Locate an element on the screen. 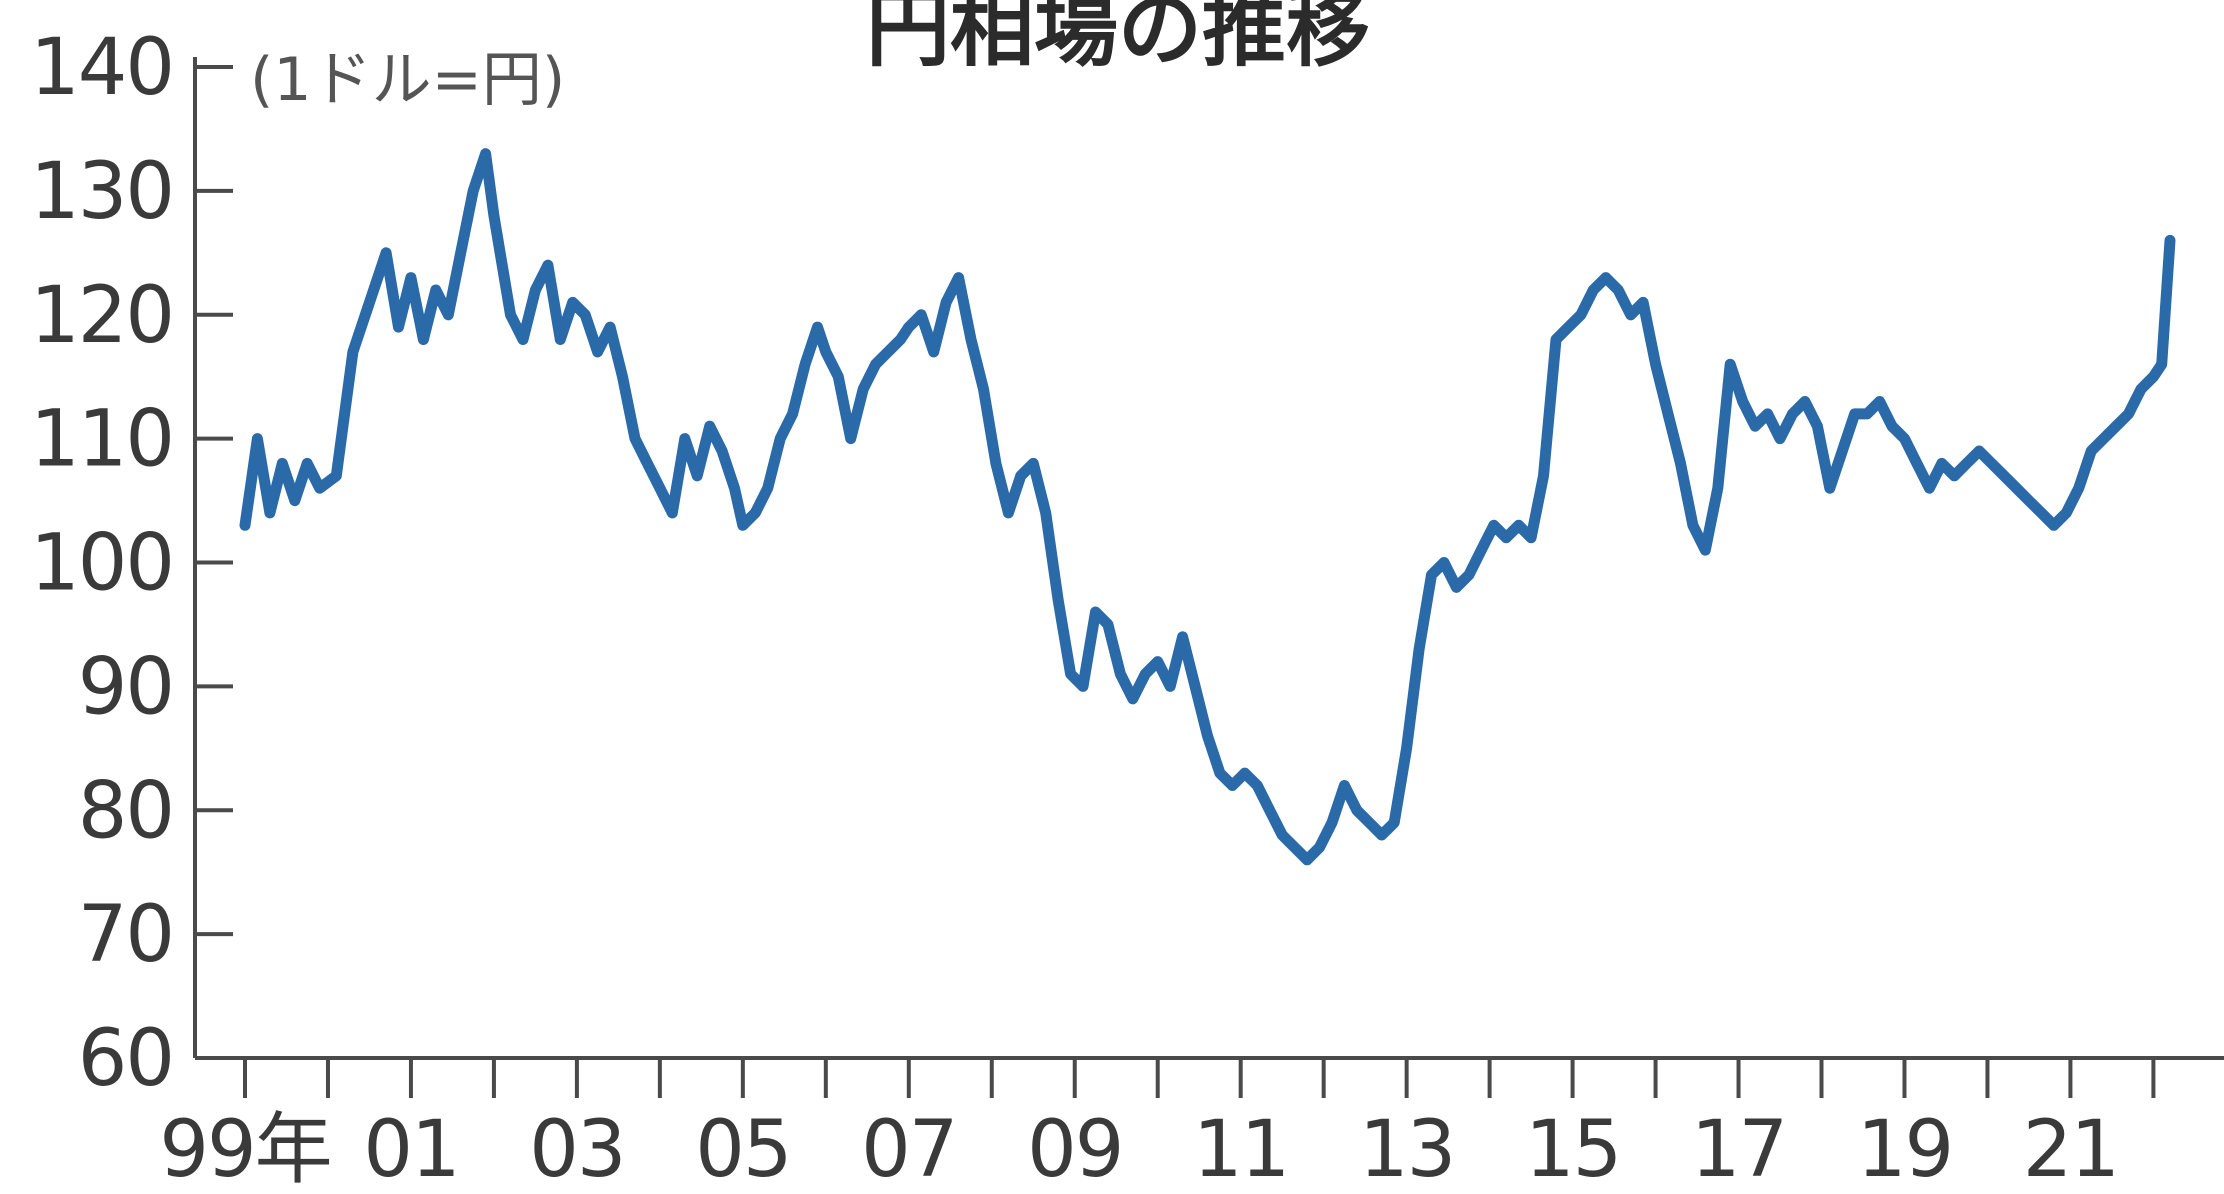 This screenshot has width=2224, height=1194. x-tick-label: 07 is located at coordinates (908, 1149).